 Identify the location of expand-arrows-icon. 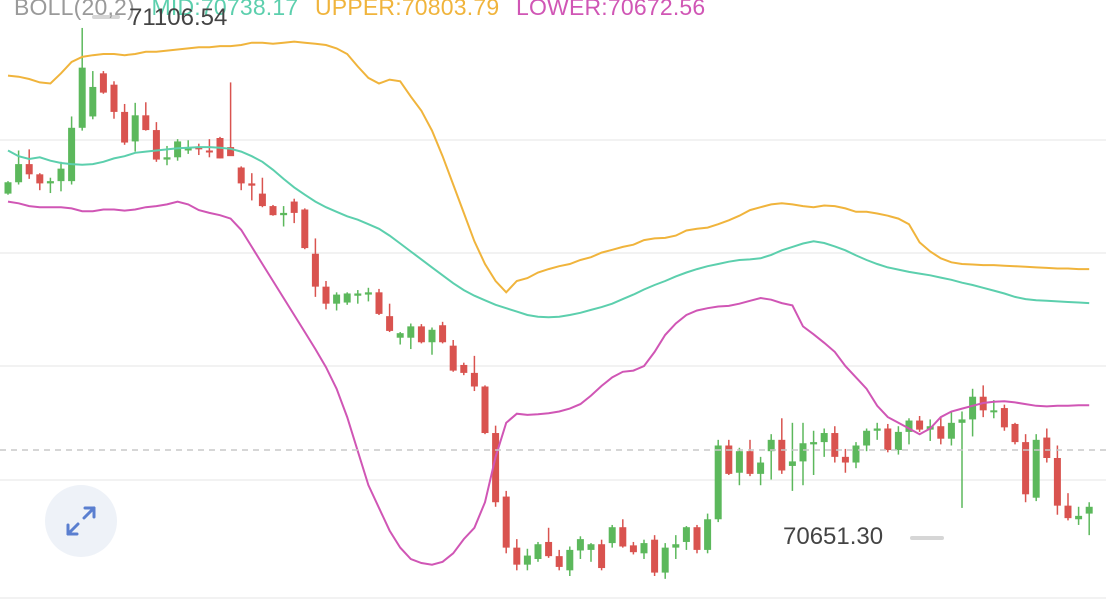
(81, 521).